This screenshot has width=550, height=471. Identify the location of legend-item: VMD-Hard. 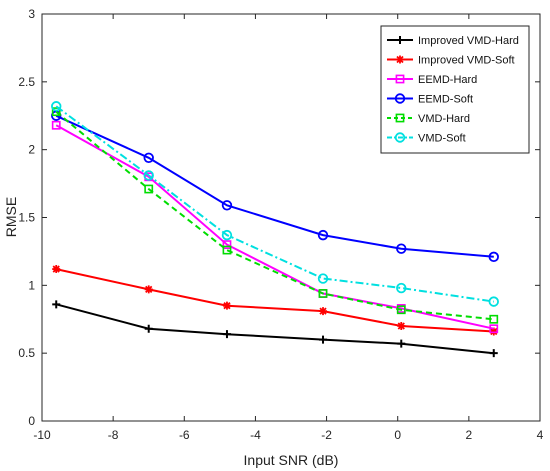
(428, 119).